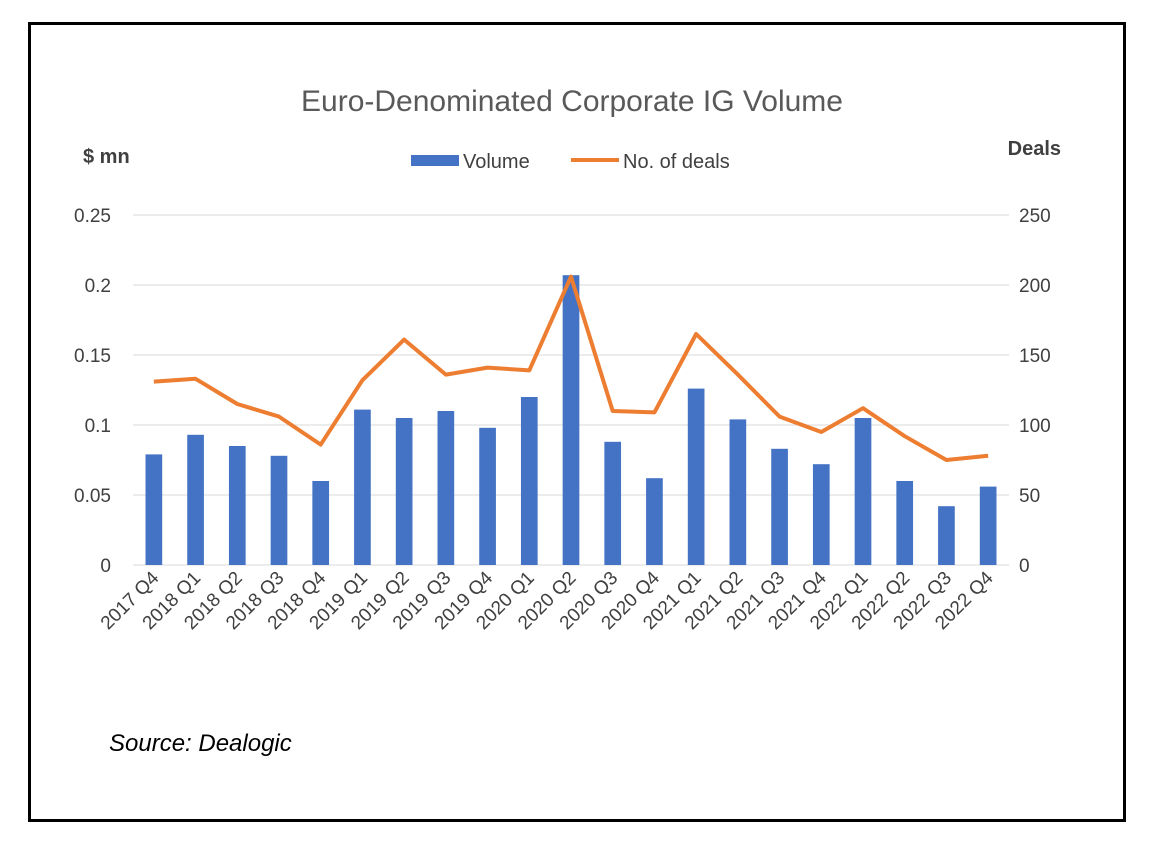  I want to click on right-tick-label: 250, so click(1035, 216).